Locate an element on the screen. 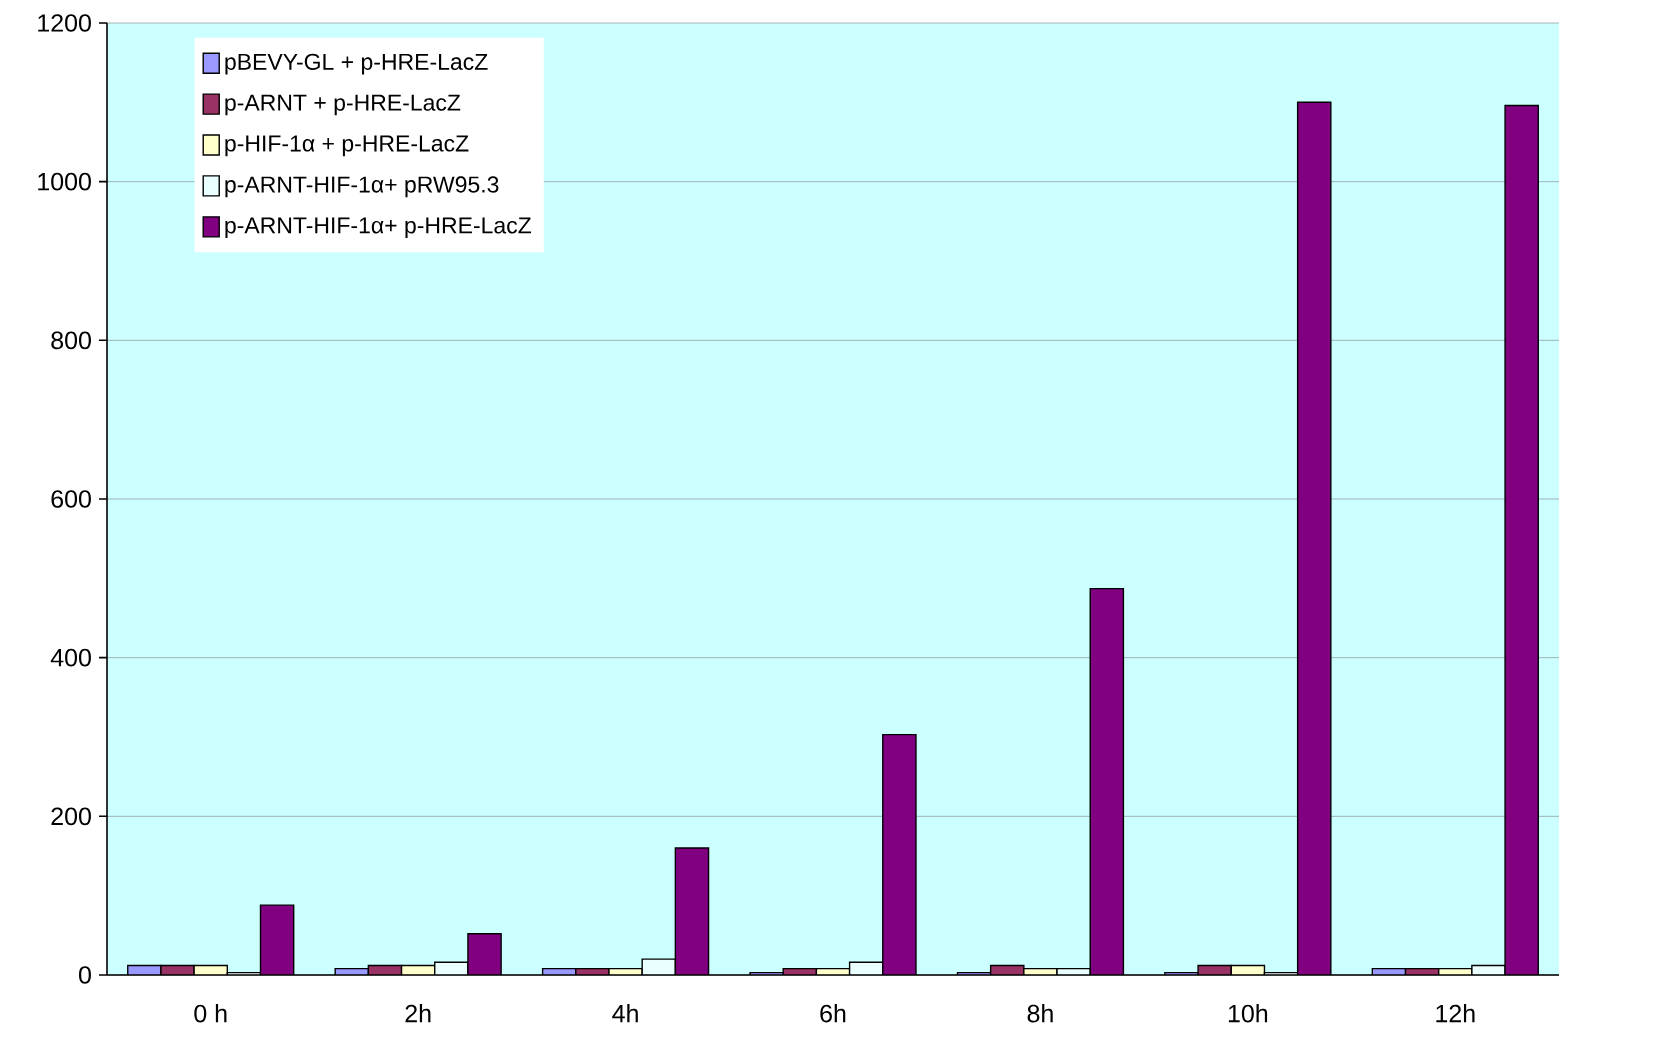 The width and height of the screenshot is (1661, 1054). x-tick-label: 12h is located at coordinates (1455, 1013).